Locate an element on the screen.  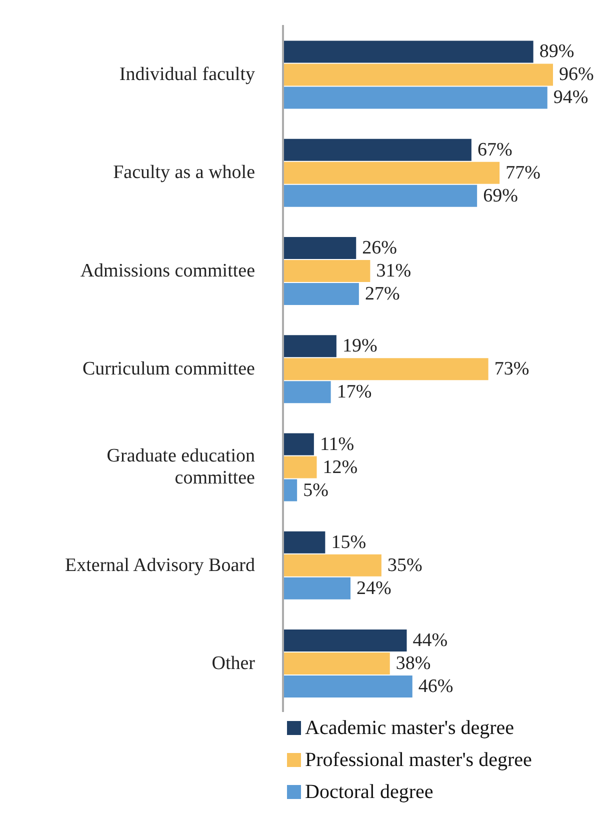
legend-label: Doctoral degree is located at coordinates (369, 792).